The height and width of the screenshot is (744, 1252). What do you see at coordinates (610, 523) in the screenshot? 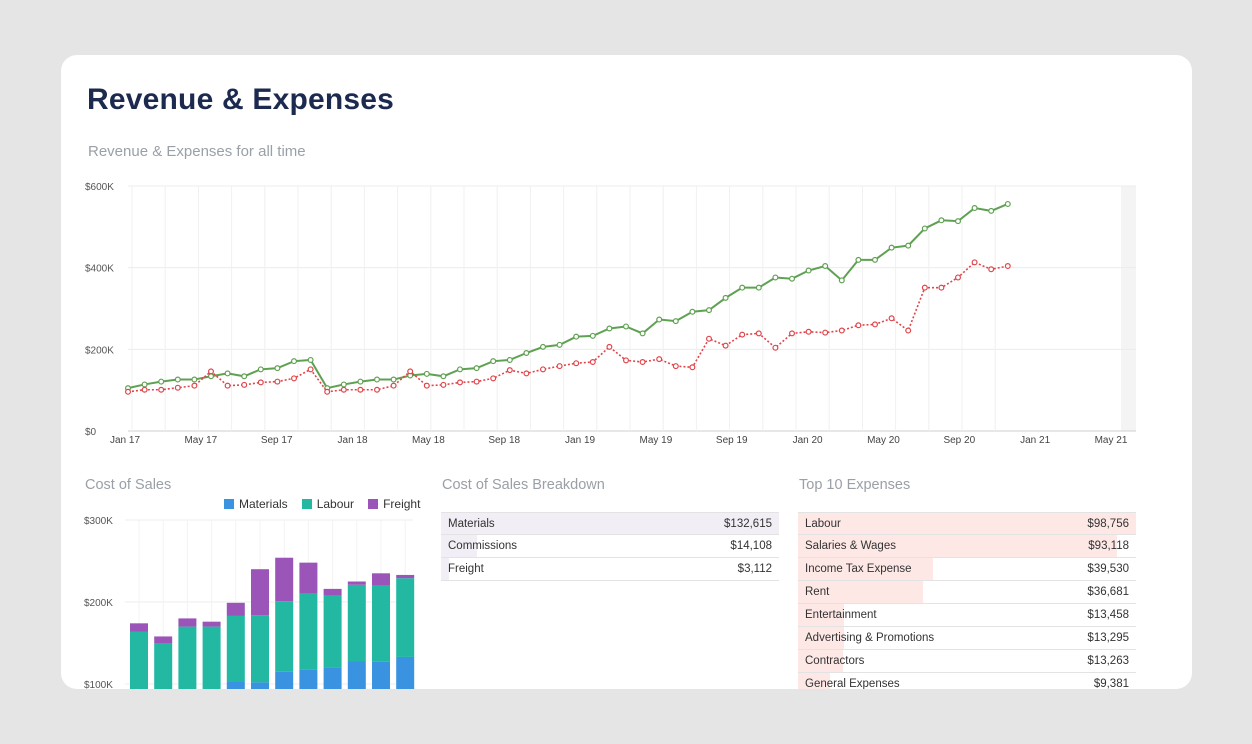
I see `cost-breakdown-row: Materials $132,615` at bounding box center [610, 523].